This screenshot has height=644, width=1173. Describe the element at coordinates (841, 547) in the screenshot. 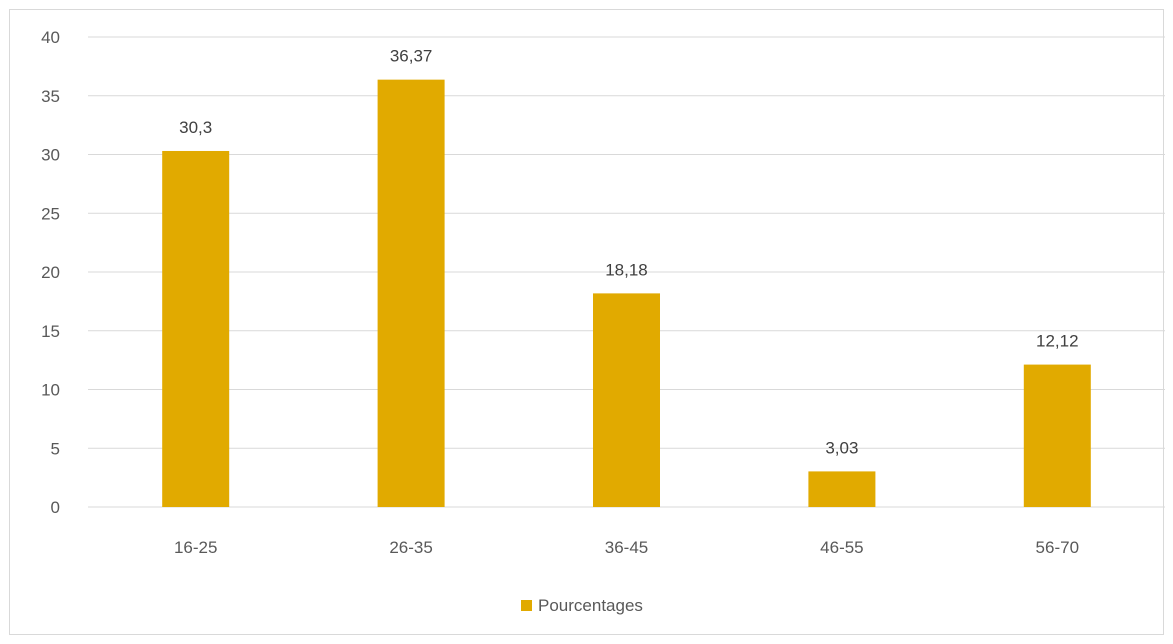

I see `x-tick-label-46-55: 46-55` at that location.